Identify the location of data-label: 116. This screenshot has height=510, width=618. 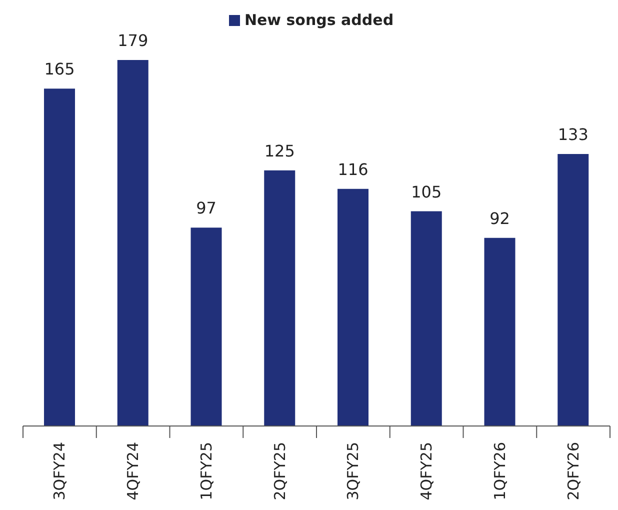
(353, 169).